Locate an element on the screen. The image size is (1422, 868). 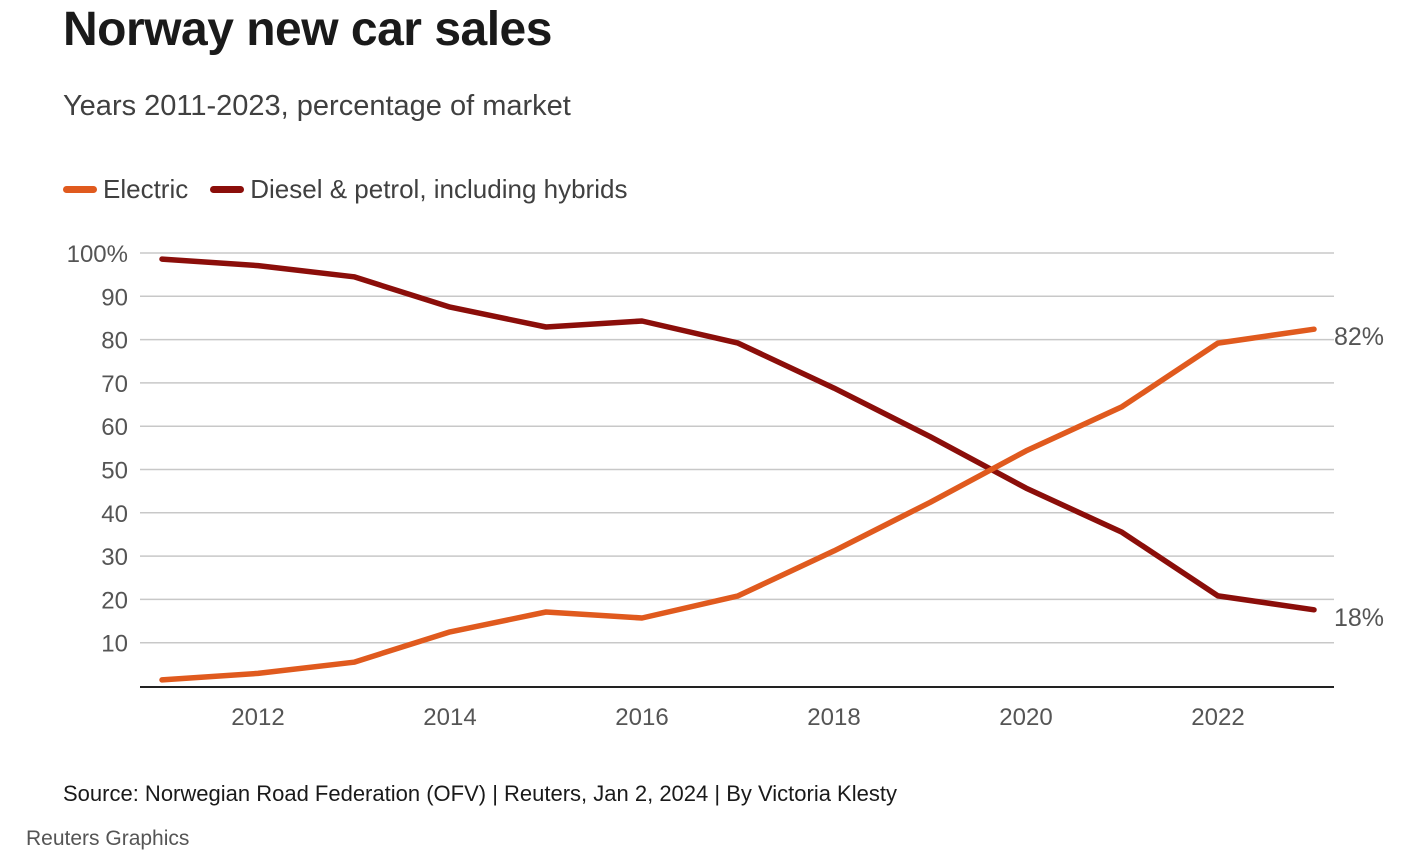
x-tick-label: 2020 is located at coordinates (1025, 717).